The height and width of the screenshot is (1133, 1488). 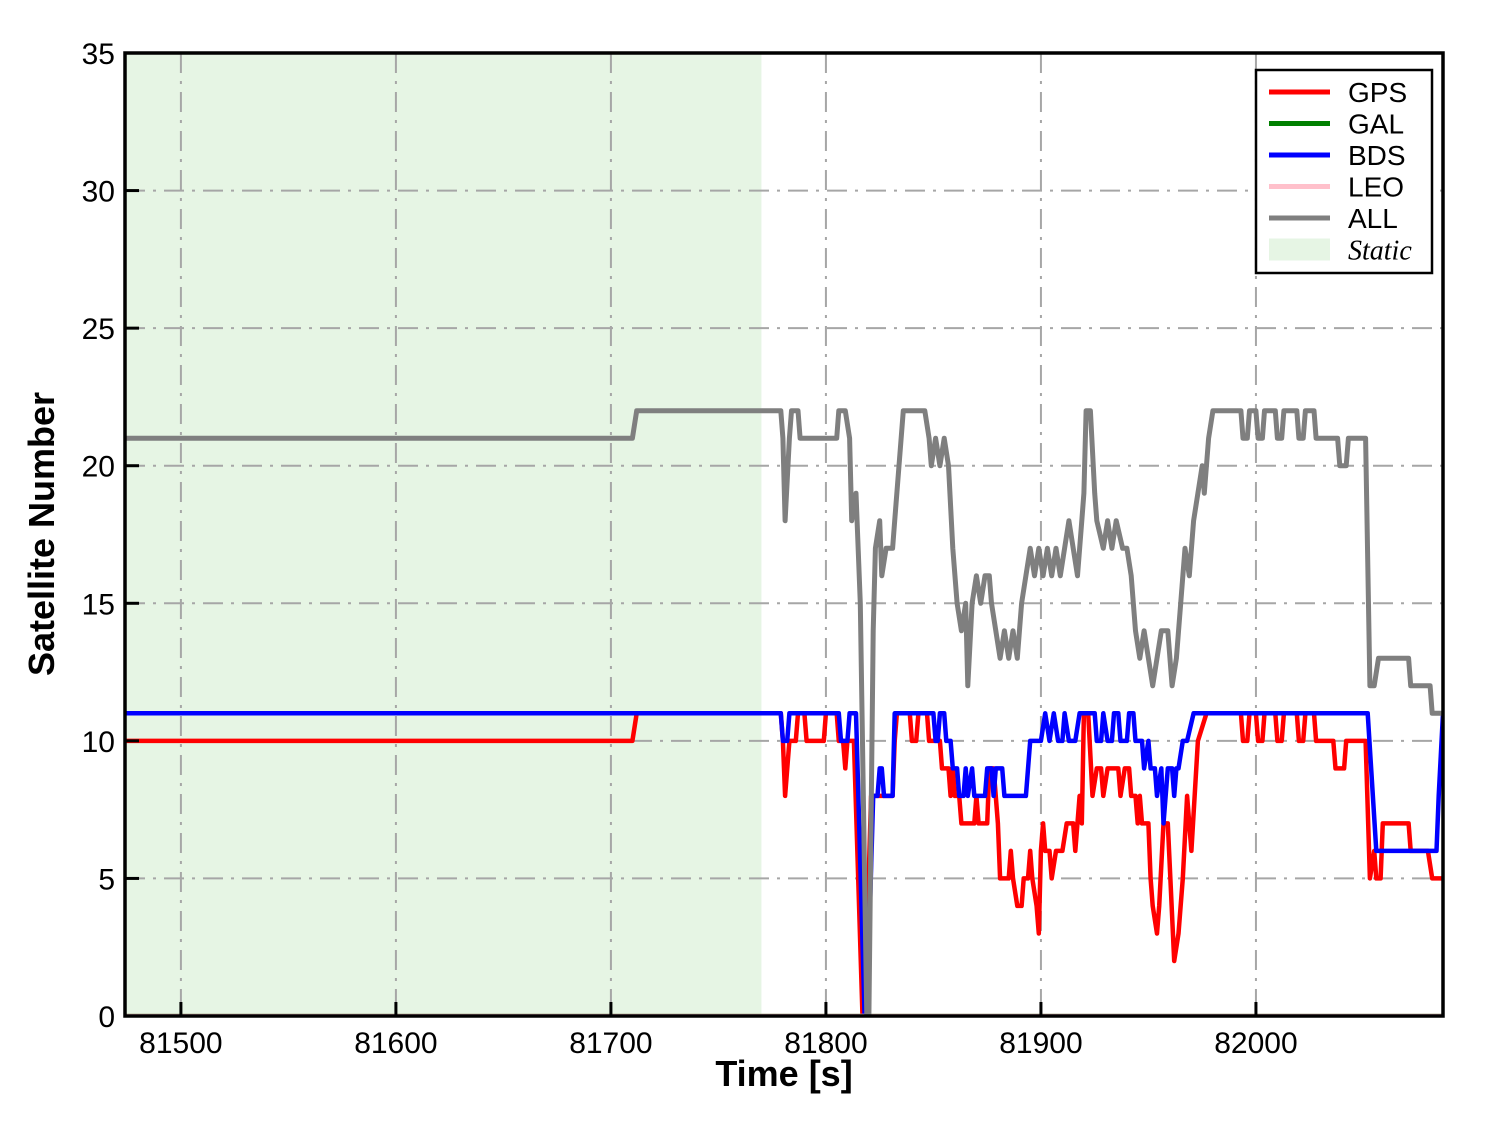 What do you see at coordinates (41, 534) in the screenshot?
I see `y-axis-label: Satellite Number` at bounding box center [41, 534].